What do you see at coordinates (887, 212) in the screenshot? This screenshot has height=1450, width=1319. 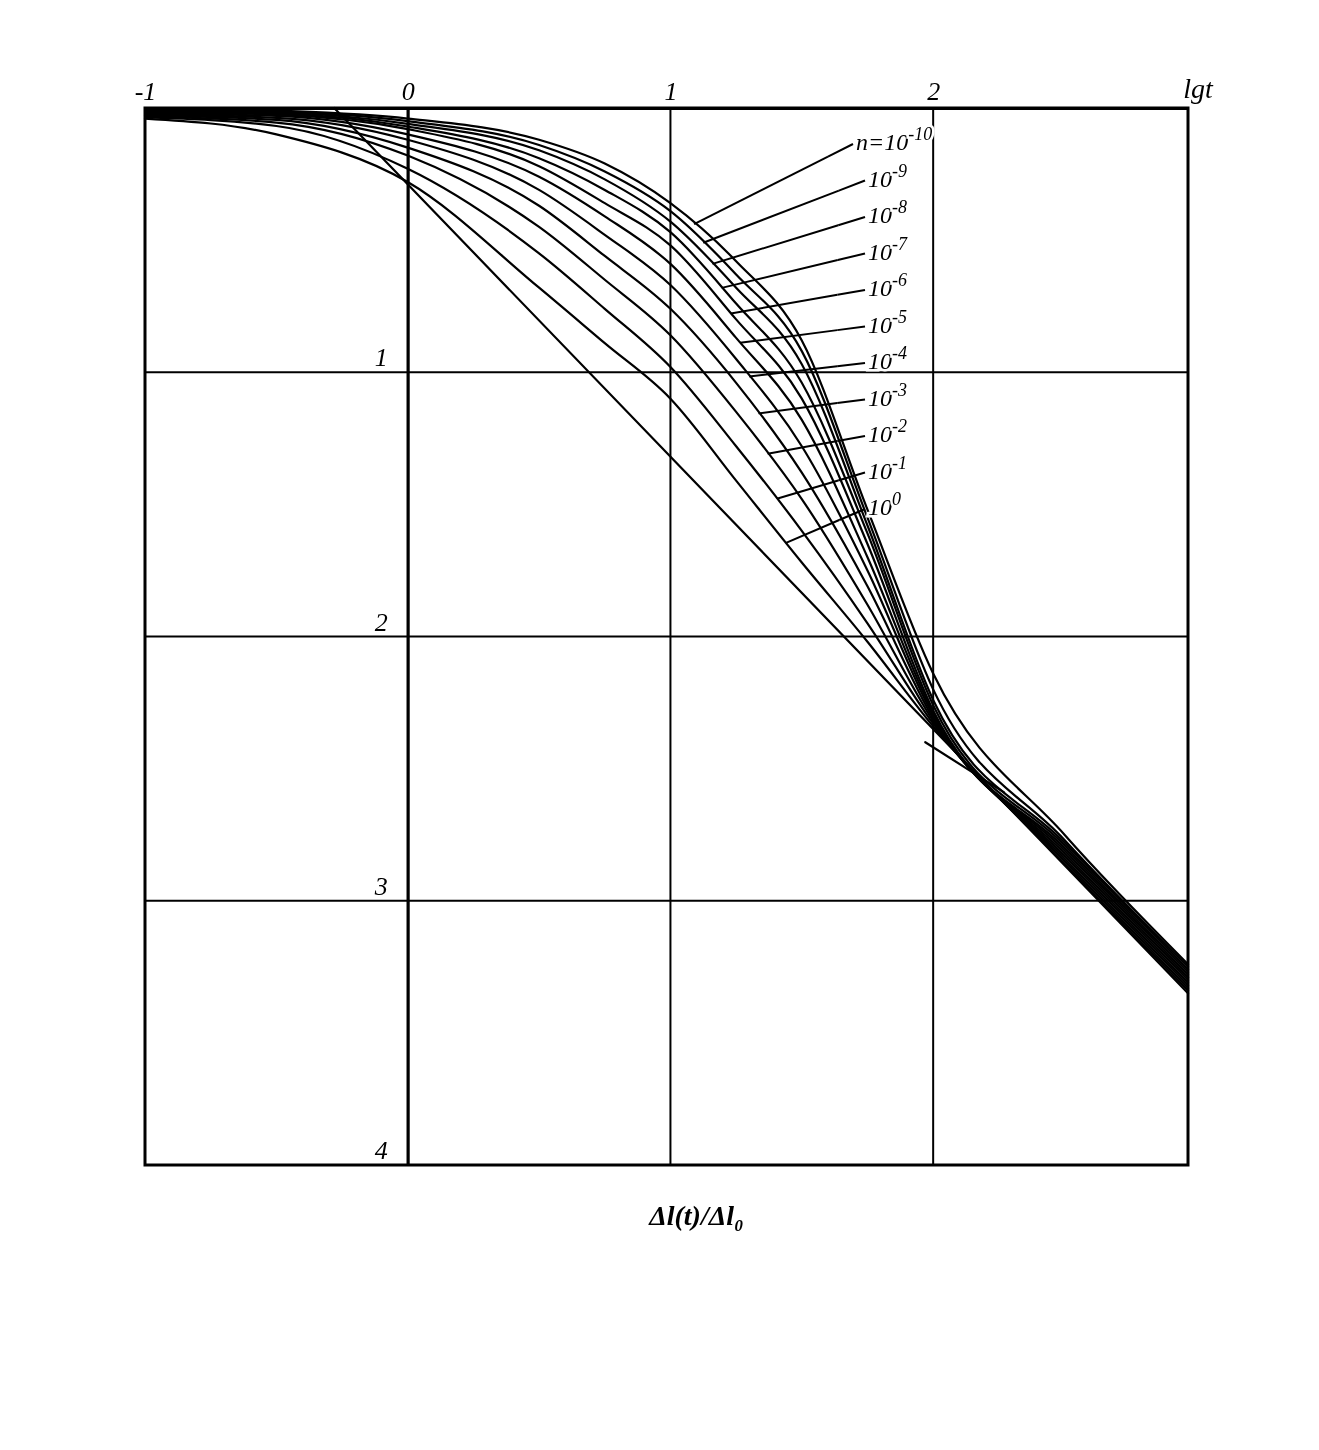 I see `legend-label: 10$^{-8}$` at bounding box center [887, 212].